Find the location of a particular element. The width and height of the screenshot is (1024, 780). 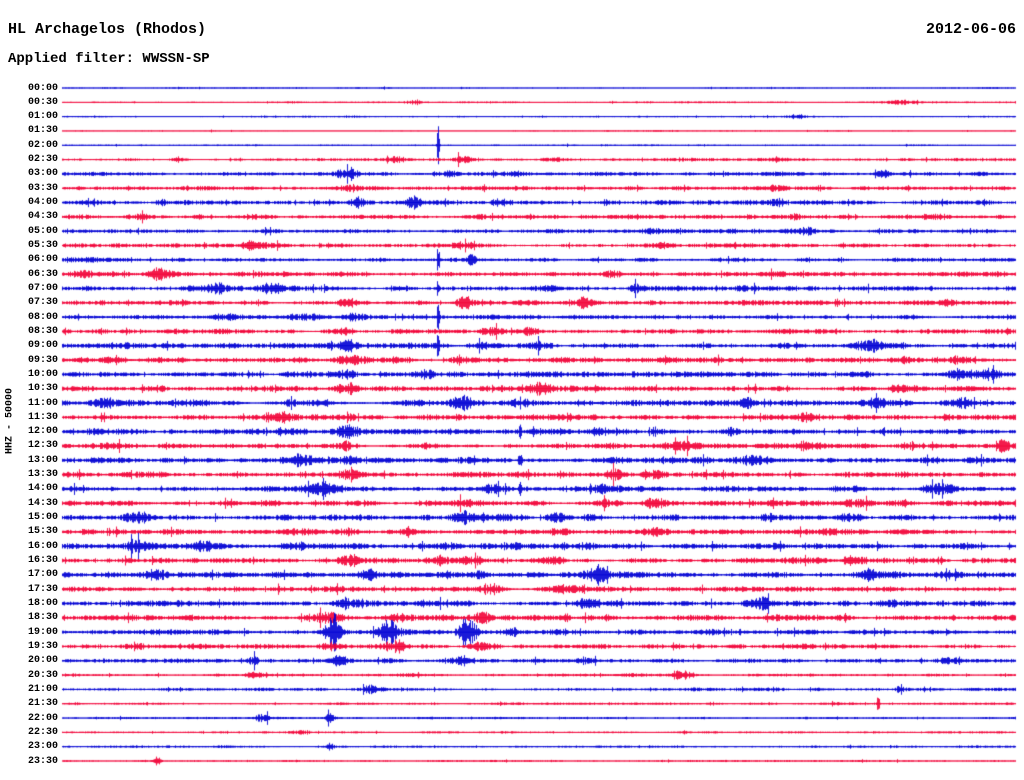

time-label: 20:30 is located at coordinates (42, 675).